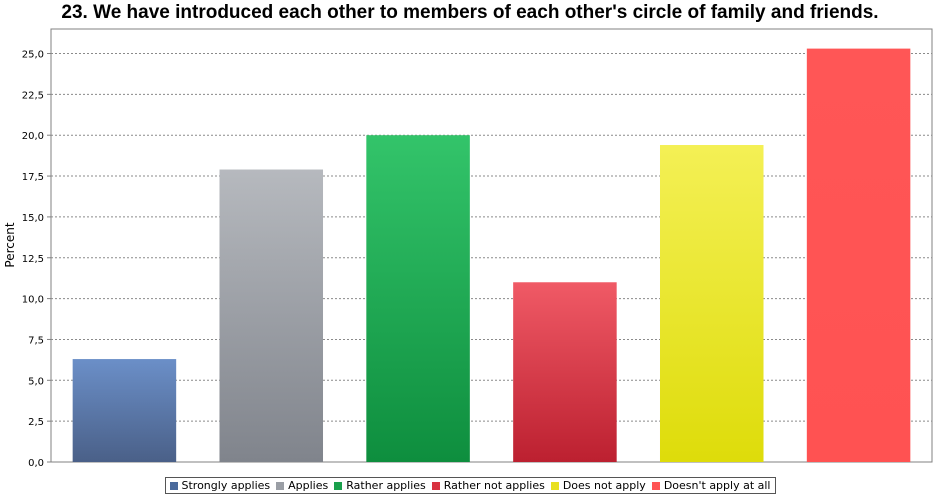 This screenshot has height=500, width=940. What do you see at coordinates (33, 136) in the screenshot?
I see `y-tick-label: 20,0` at bounding box center [33, 136].